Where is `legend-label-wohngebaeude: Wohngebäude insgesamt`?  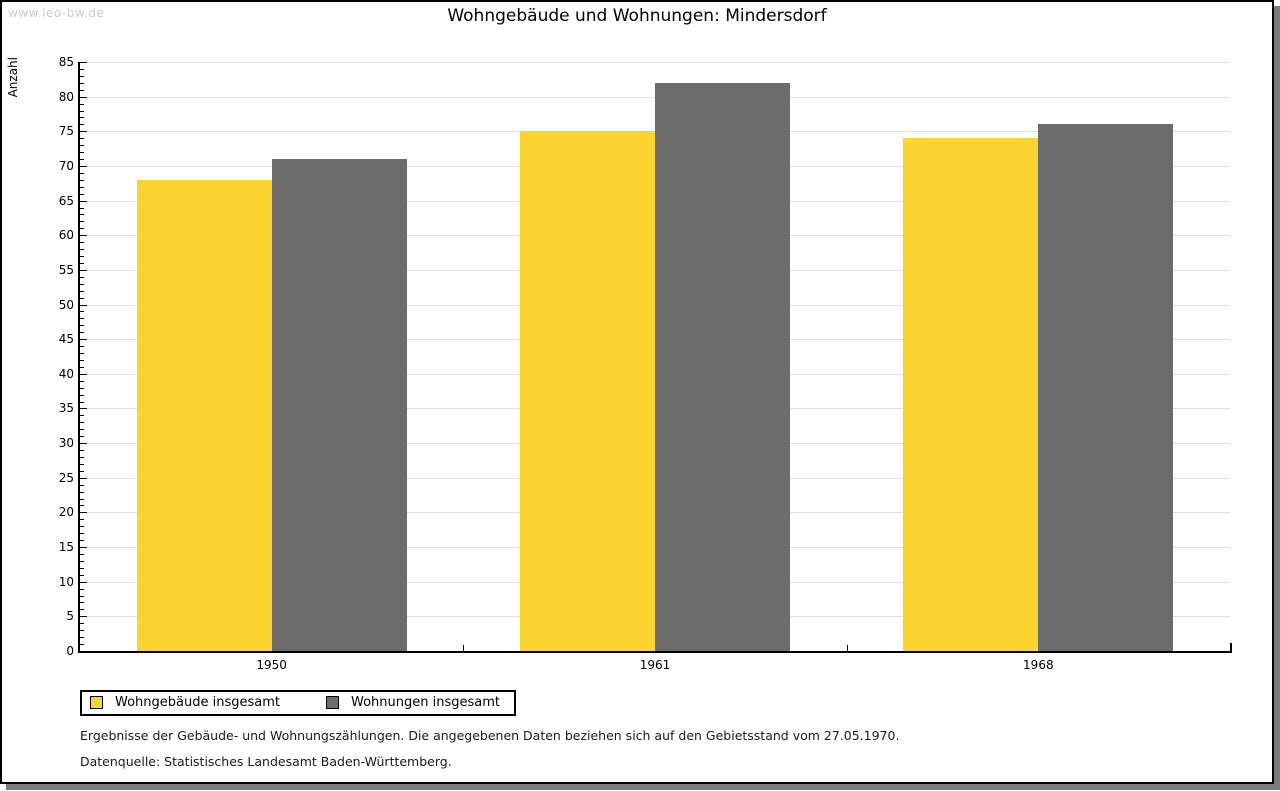 legend-label-wohngebaeude: Wohngebäude insgesamt is located at coordinates (197, 702).